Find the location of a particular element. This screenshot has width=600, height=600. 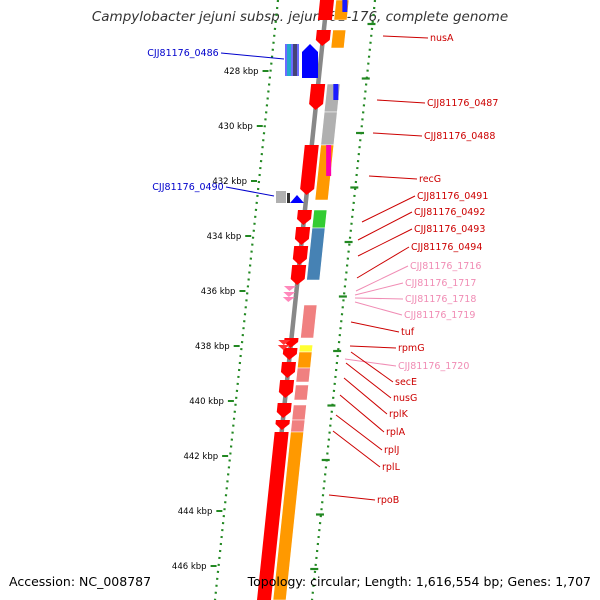

gene-label-right: secE is located at coordinates (406, 382).